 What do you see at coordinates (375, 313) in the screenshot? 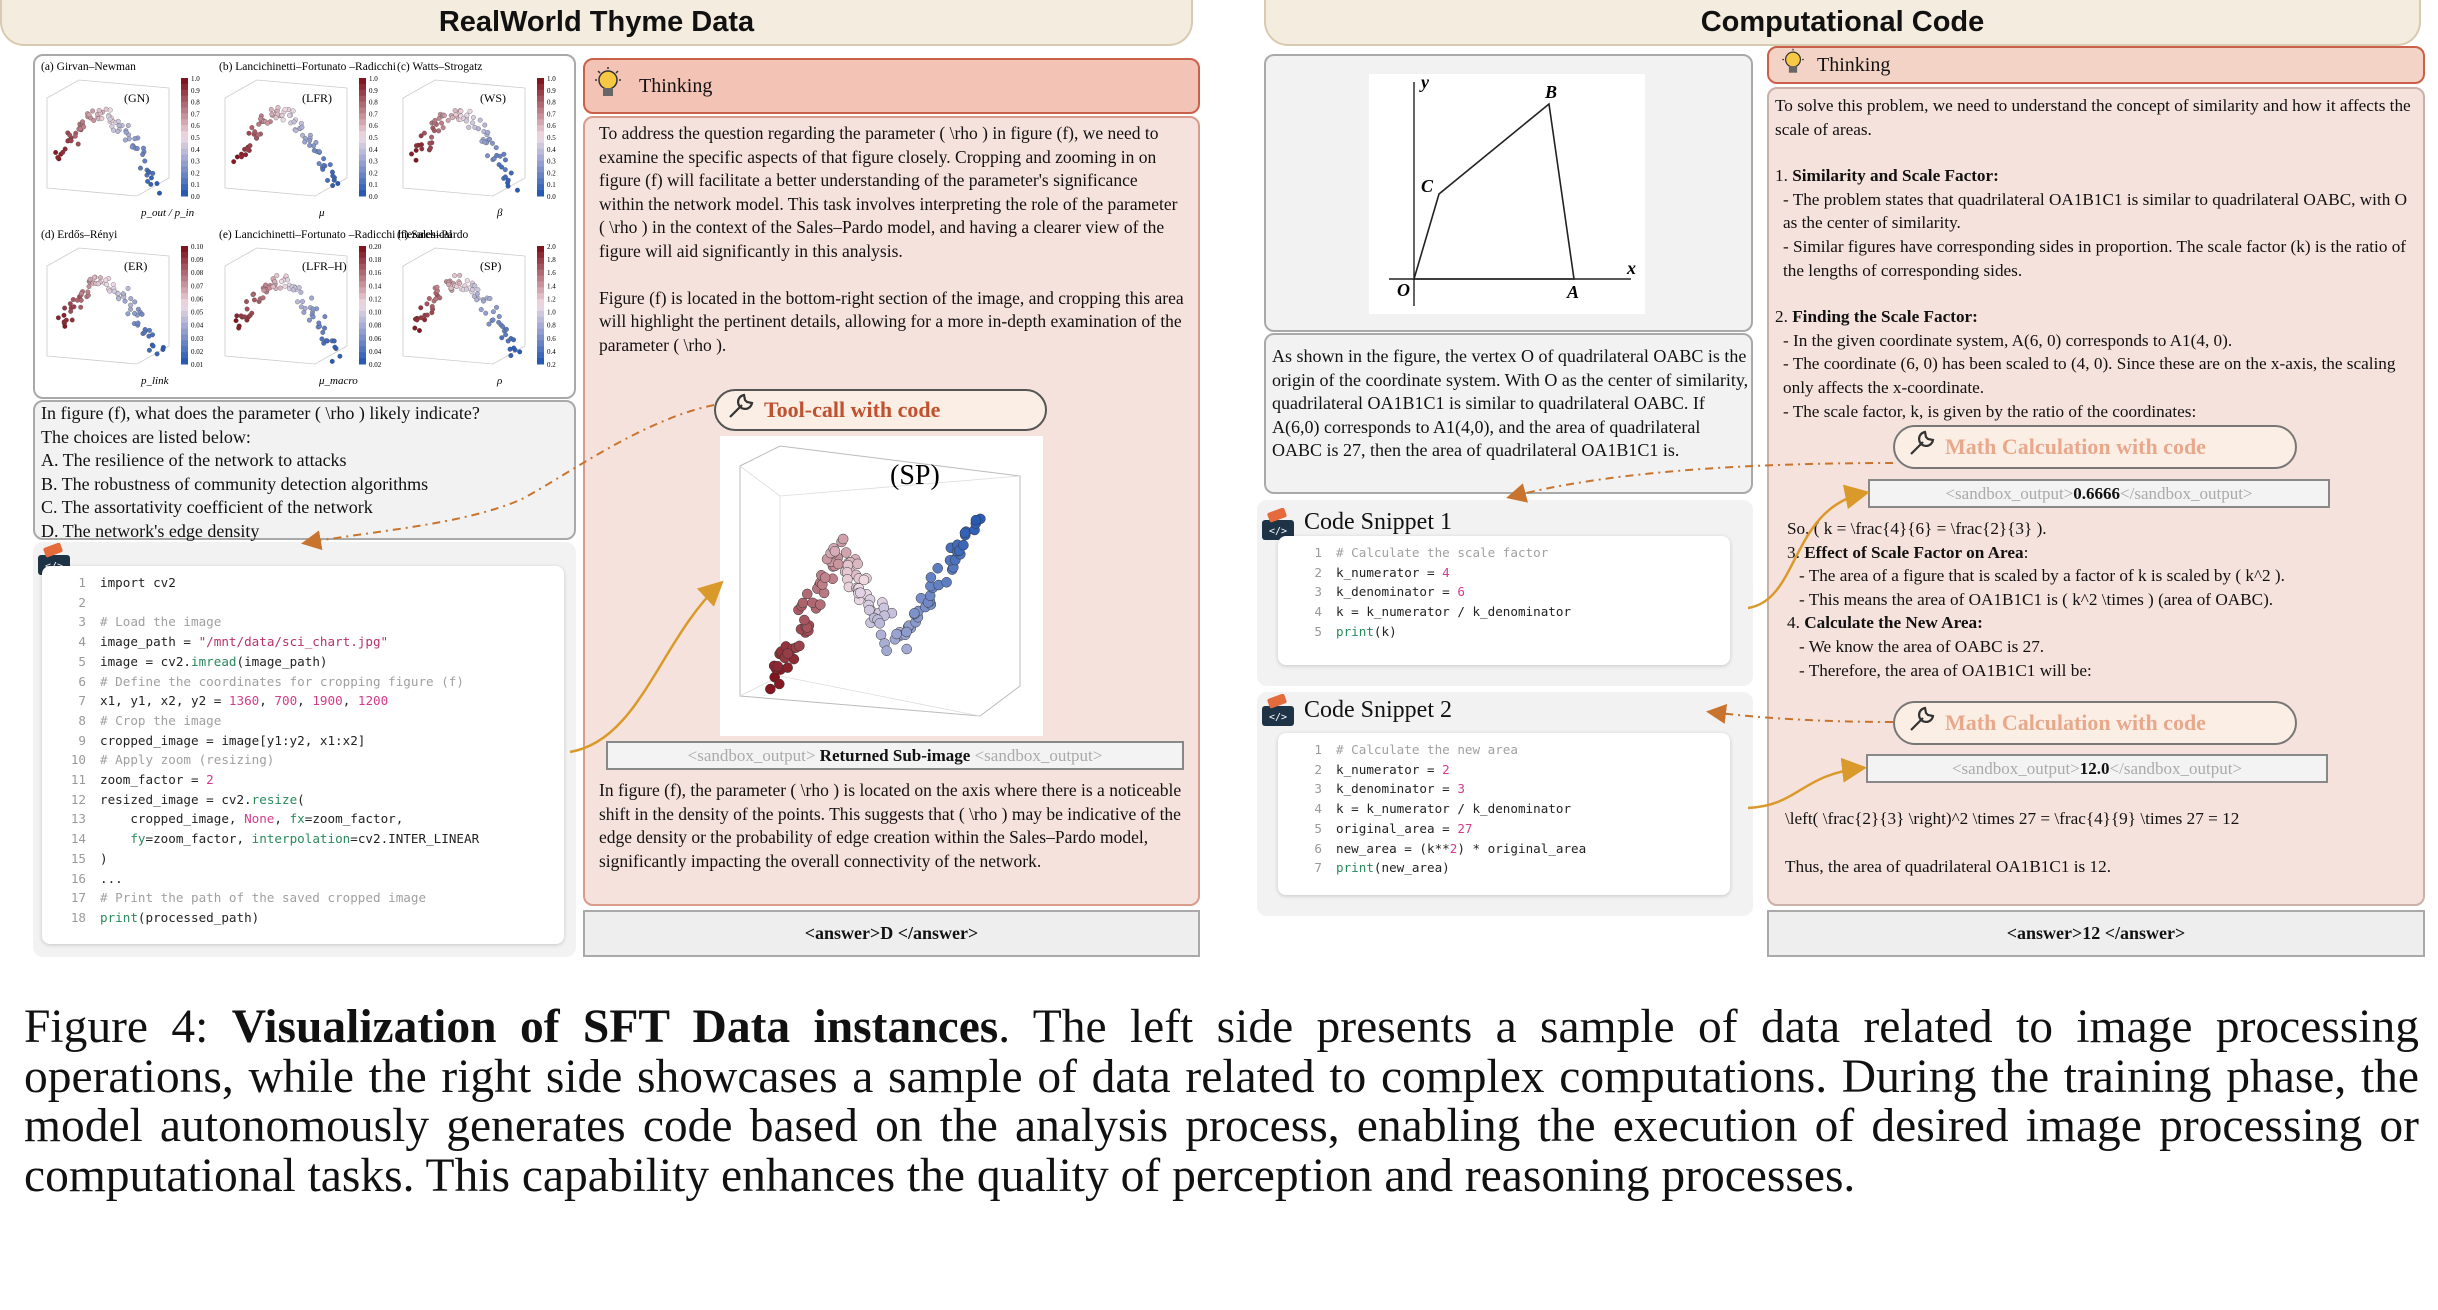
I see `colorbar-tick: 0.10` at bounding box center [375, 313].